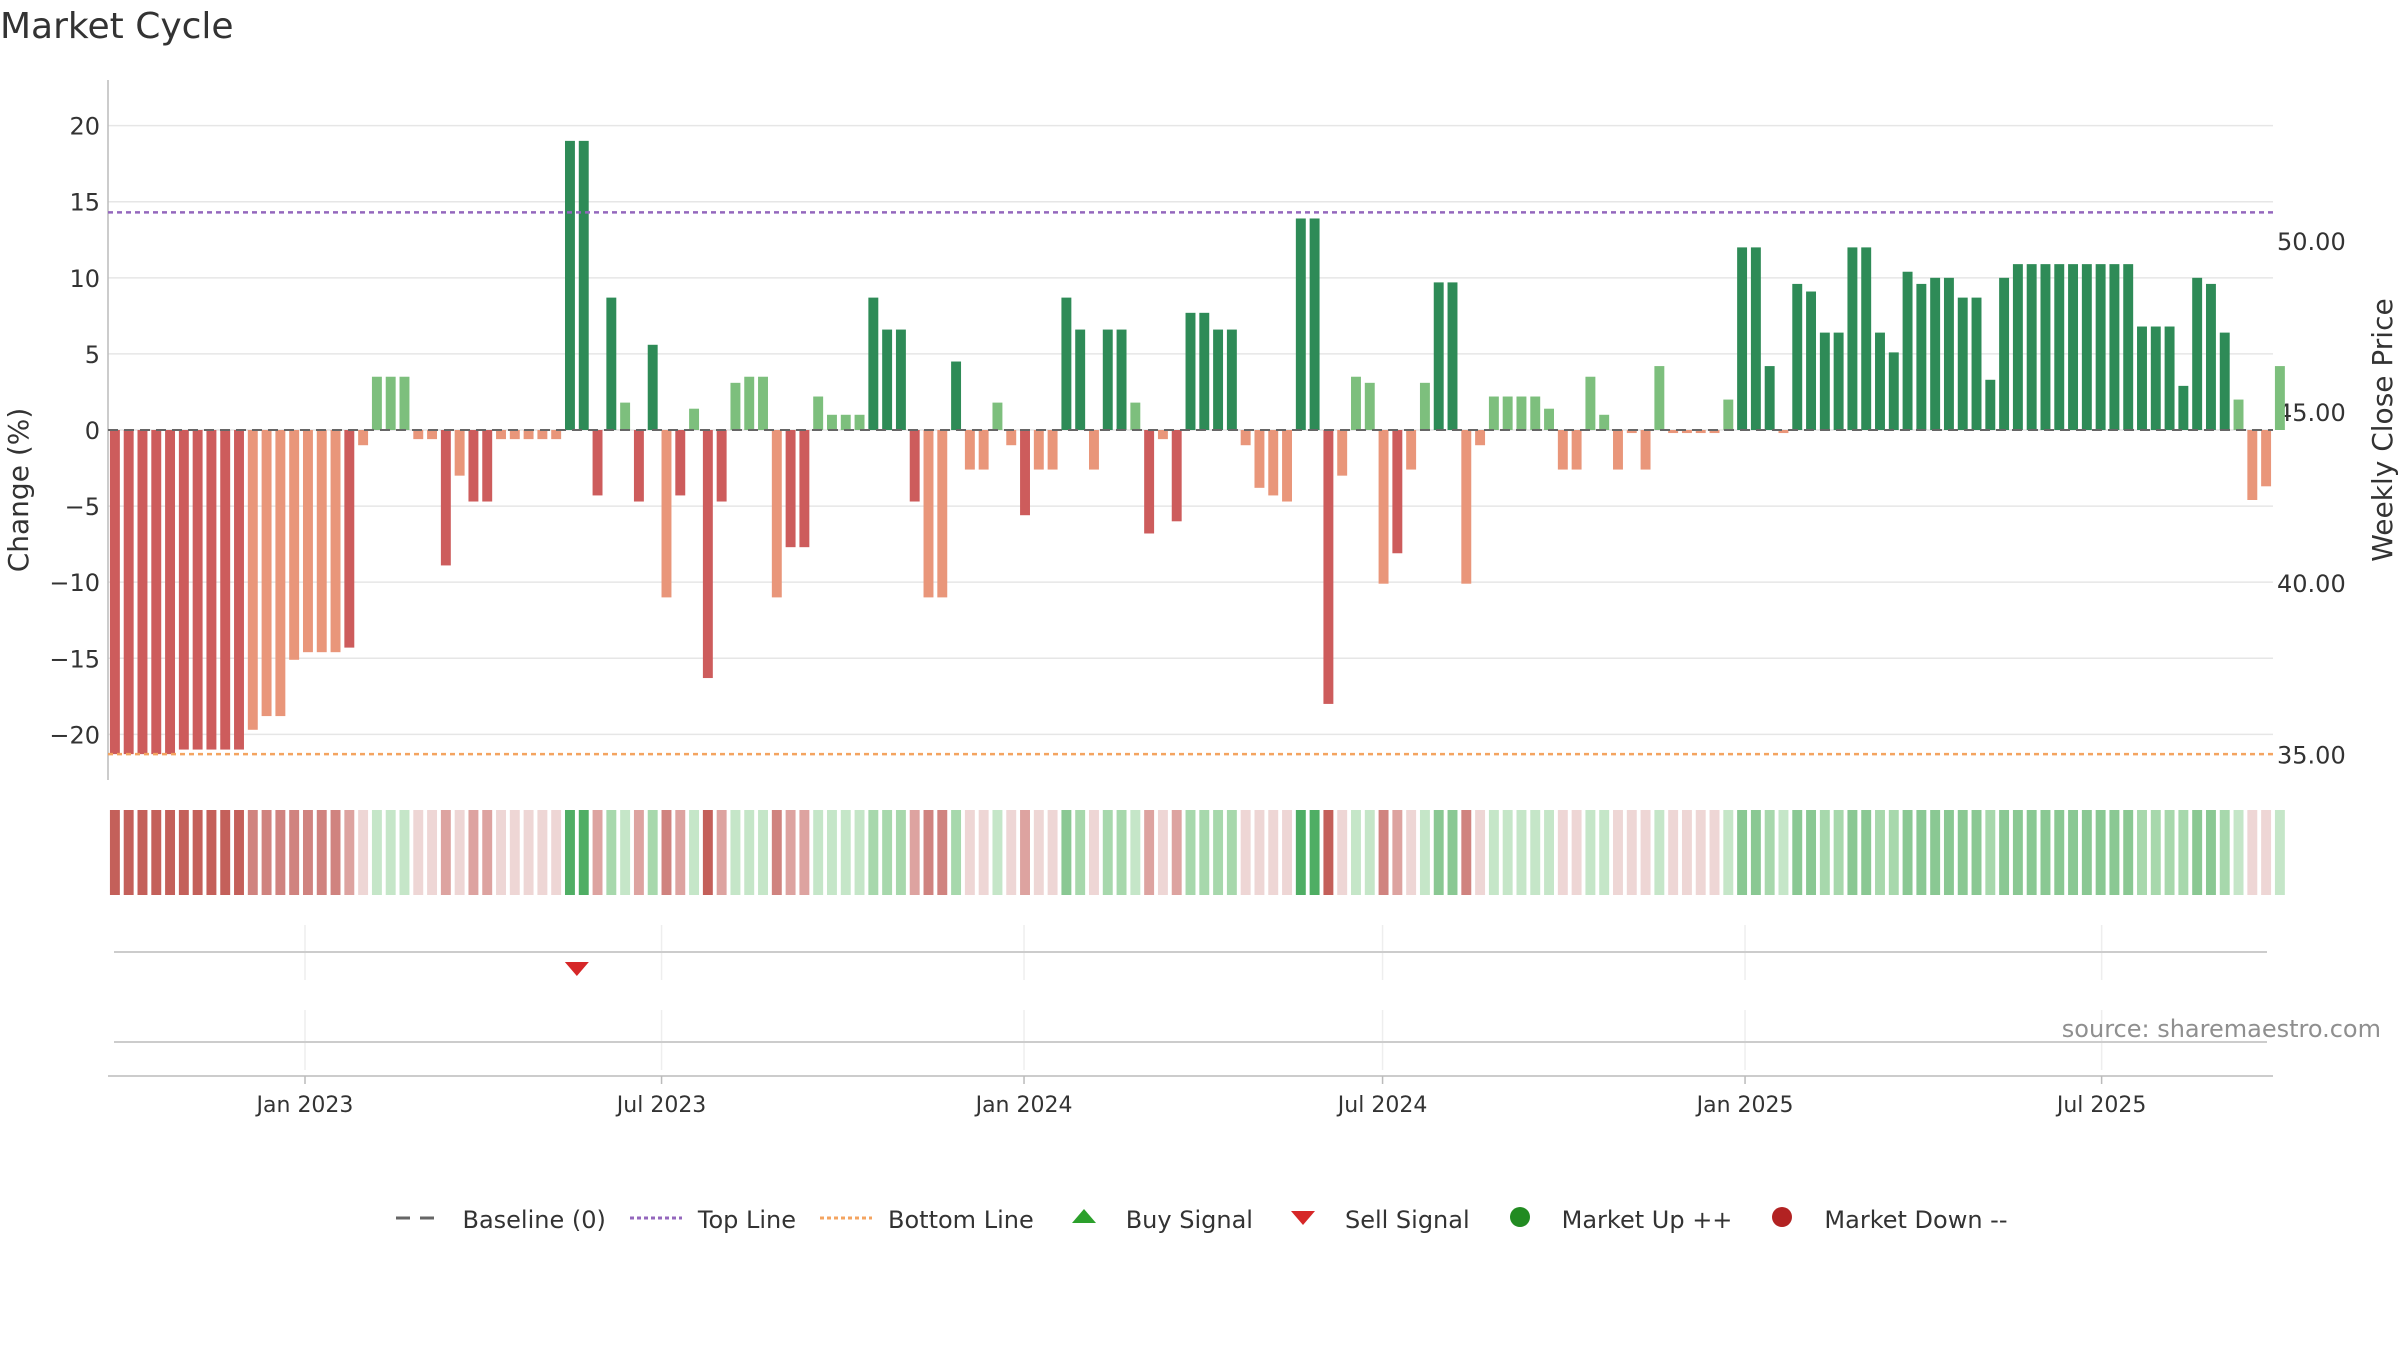 Image resolution: width=2400 pixels, height=1350 pixels. Describe the element at coordinates (1520, 1220) in the screenshot. I see `circle-icon` at that location.